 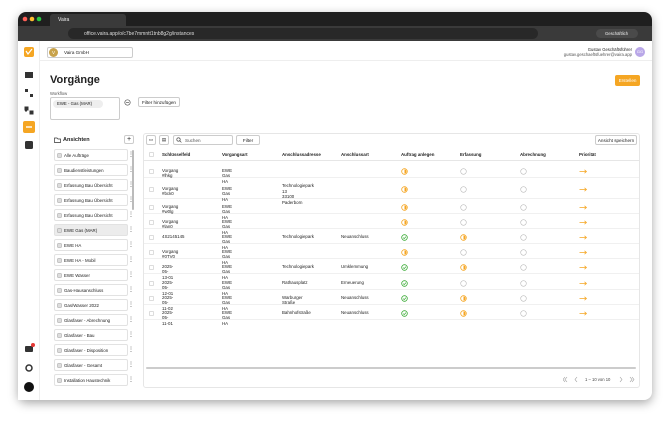 What do you see at coordinates (355, 154) in the screenshot?
I see `column-header: Anschlussart` at bounding box center [355, 154].